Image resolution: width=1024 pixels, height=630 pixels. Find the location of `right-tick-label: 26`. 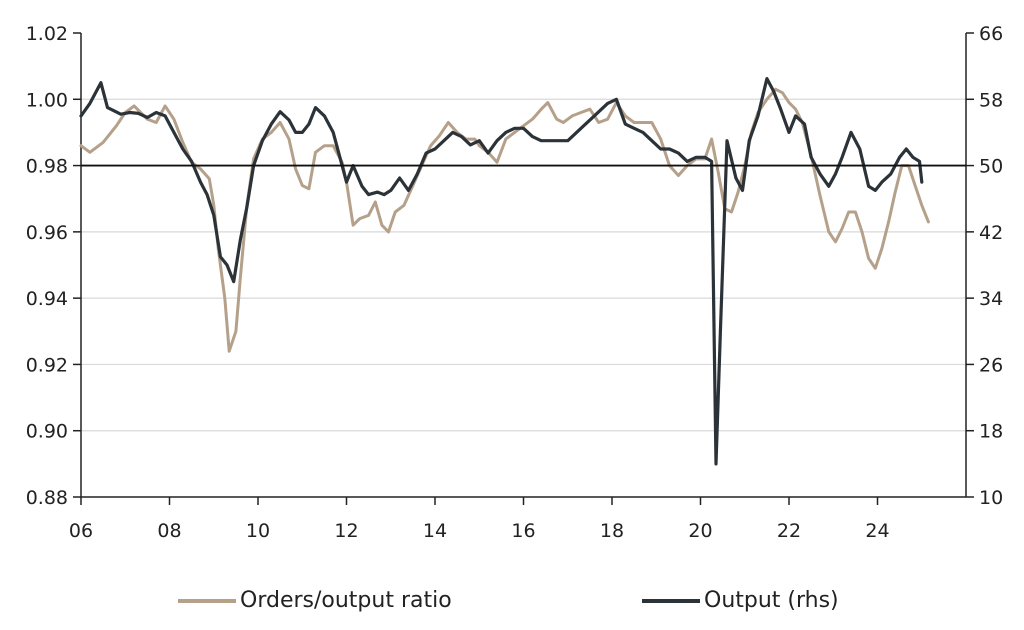

right-tick-label: 26 is located at coordinates (991, 365).